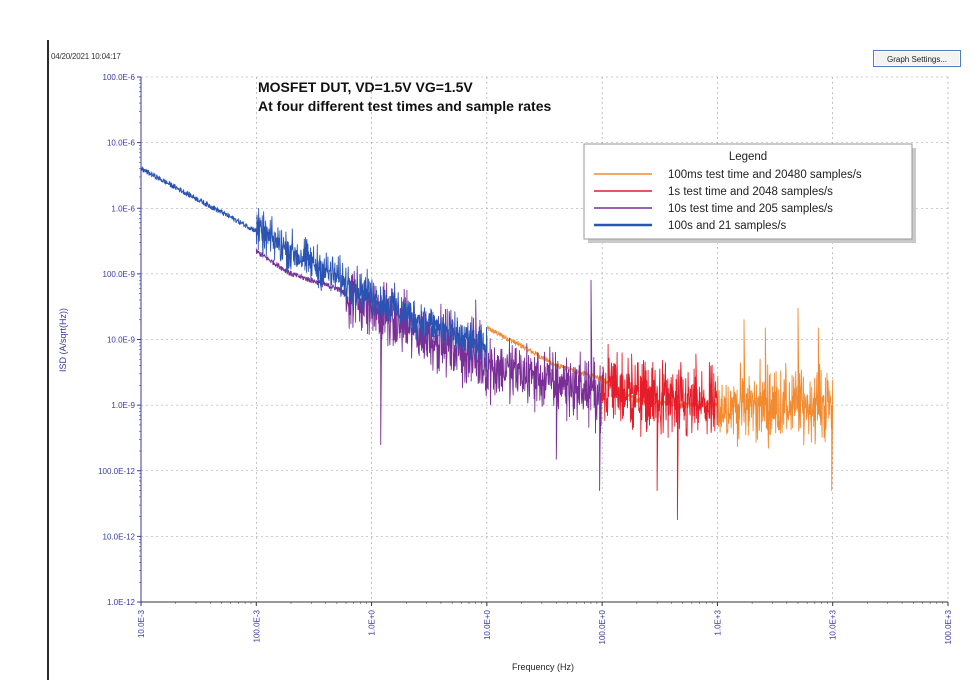  I want to click on legend-title: Legend, so click(748, 157).